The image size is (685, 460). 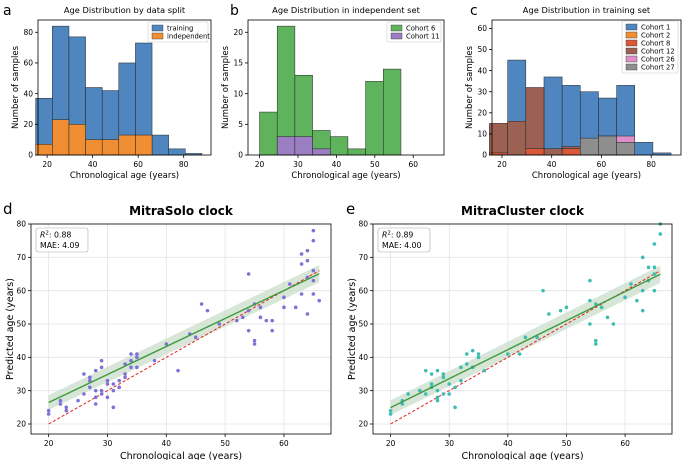 I want to click on y-tick-label: 60, so click(x=363, y=290).